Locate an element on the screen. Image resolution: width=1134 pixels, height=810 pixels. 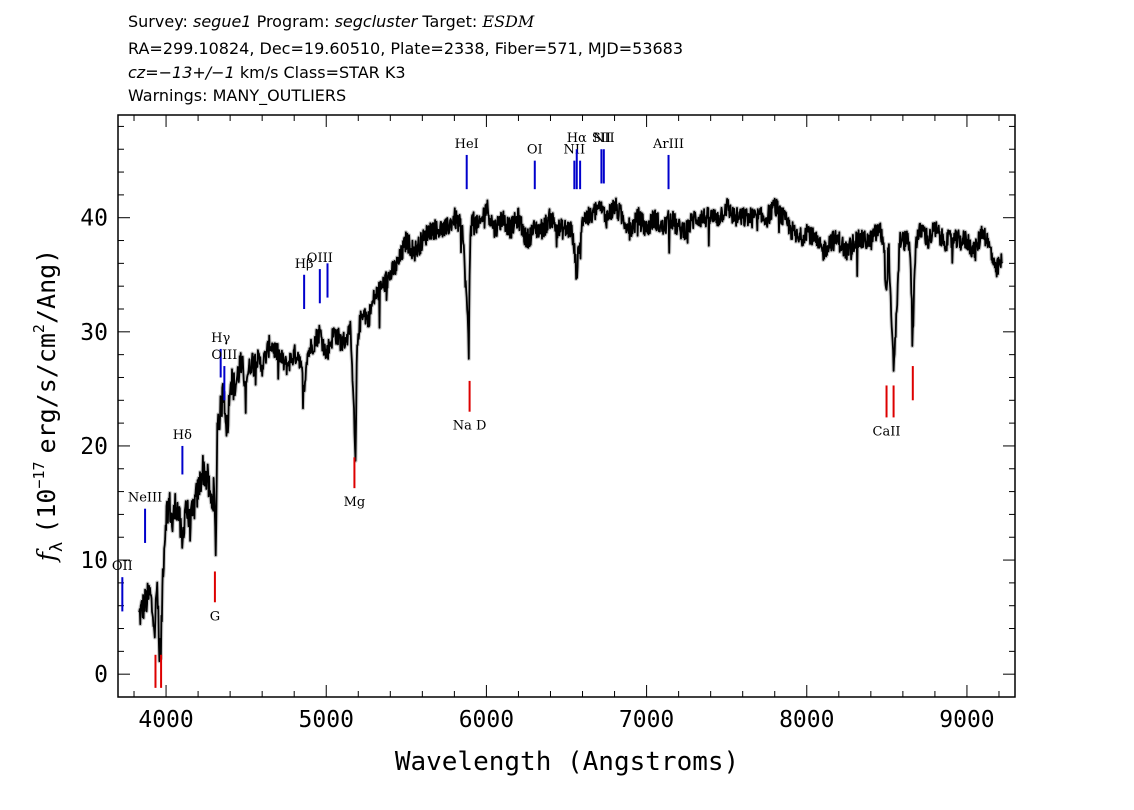
y-label-mid: erg/s/cm is located at coordinates (46, 393).